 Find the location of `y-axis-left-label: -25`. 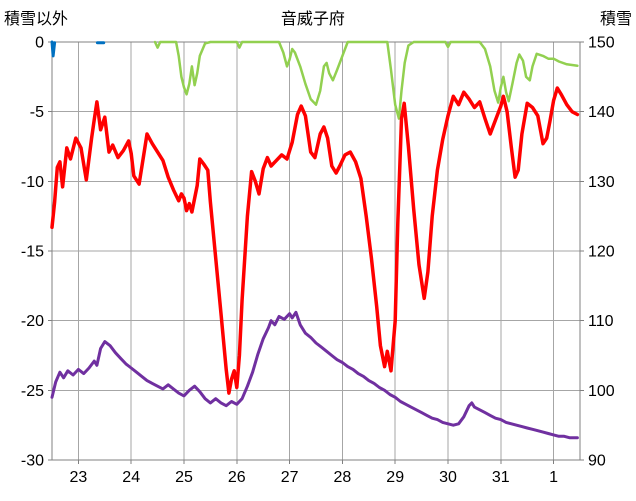

y-axis-left-label: -25 is located at coordinates (32, 391).